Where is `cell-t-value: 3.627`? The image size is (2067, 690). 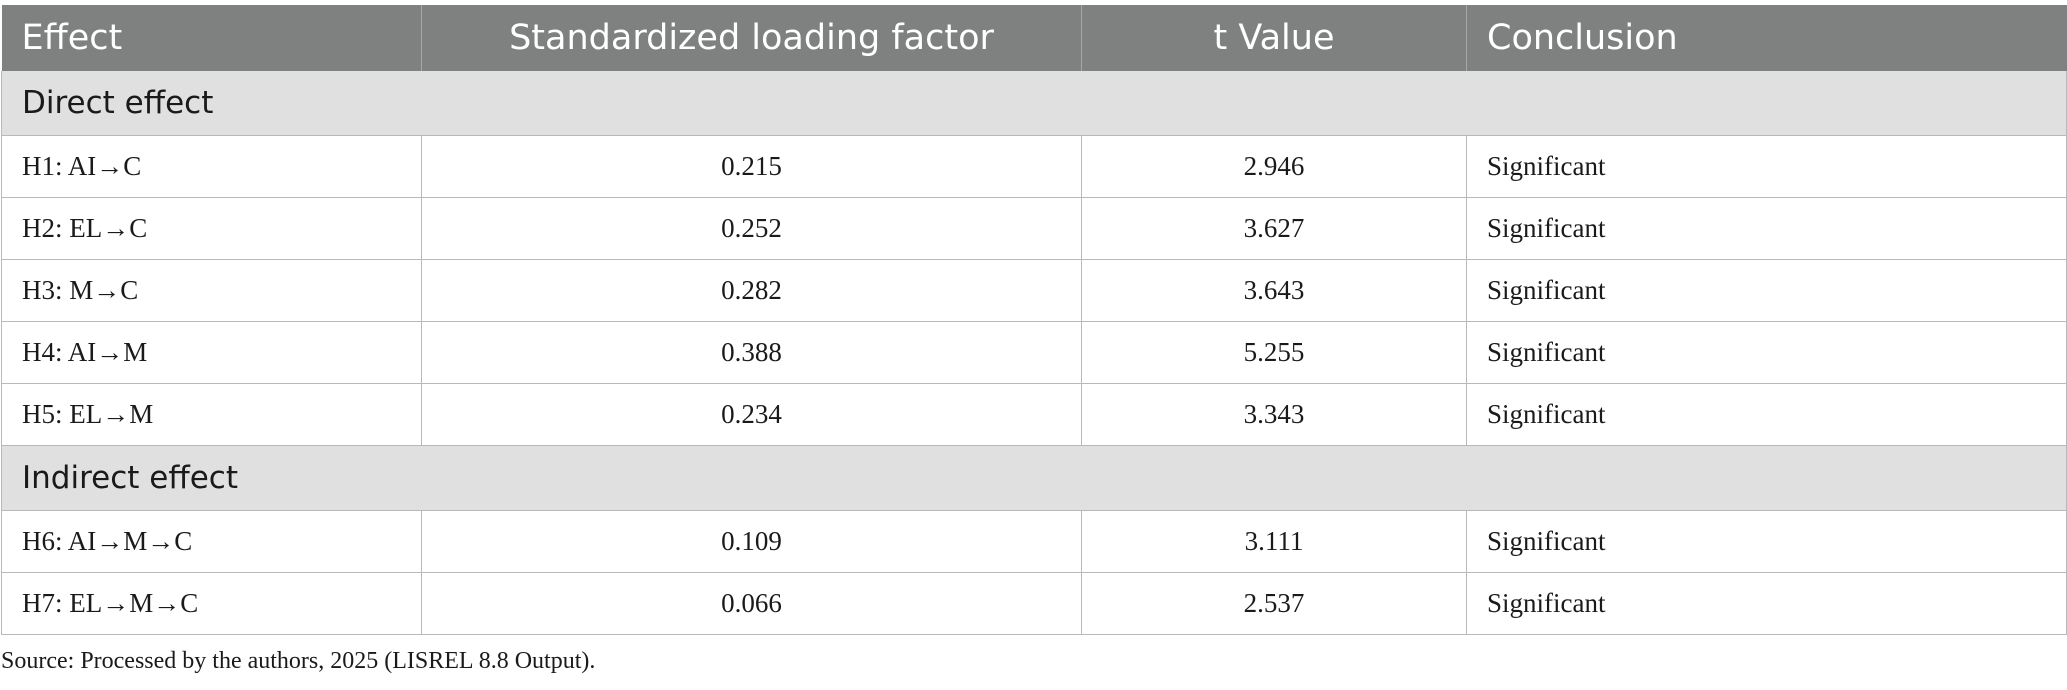 cell-t-value: 3.627 is located at coordinates (1274, 228).